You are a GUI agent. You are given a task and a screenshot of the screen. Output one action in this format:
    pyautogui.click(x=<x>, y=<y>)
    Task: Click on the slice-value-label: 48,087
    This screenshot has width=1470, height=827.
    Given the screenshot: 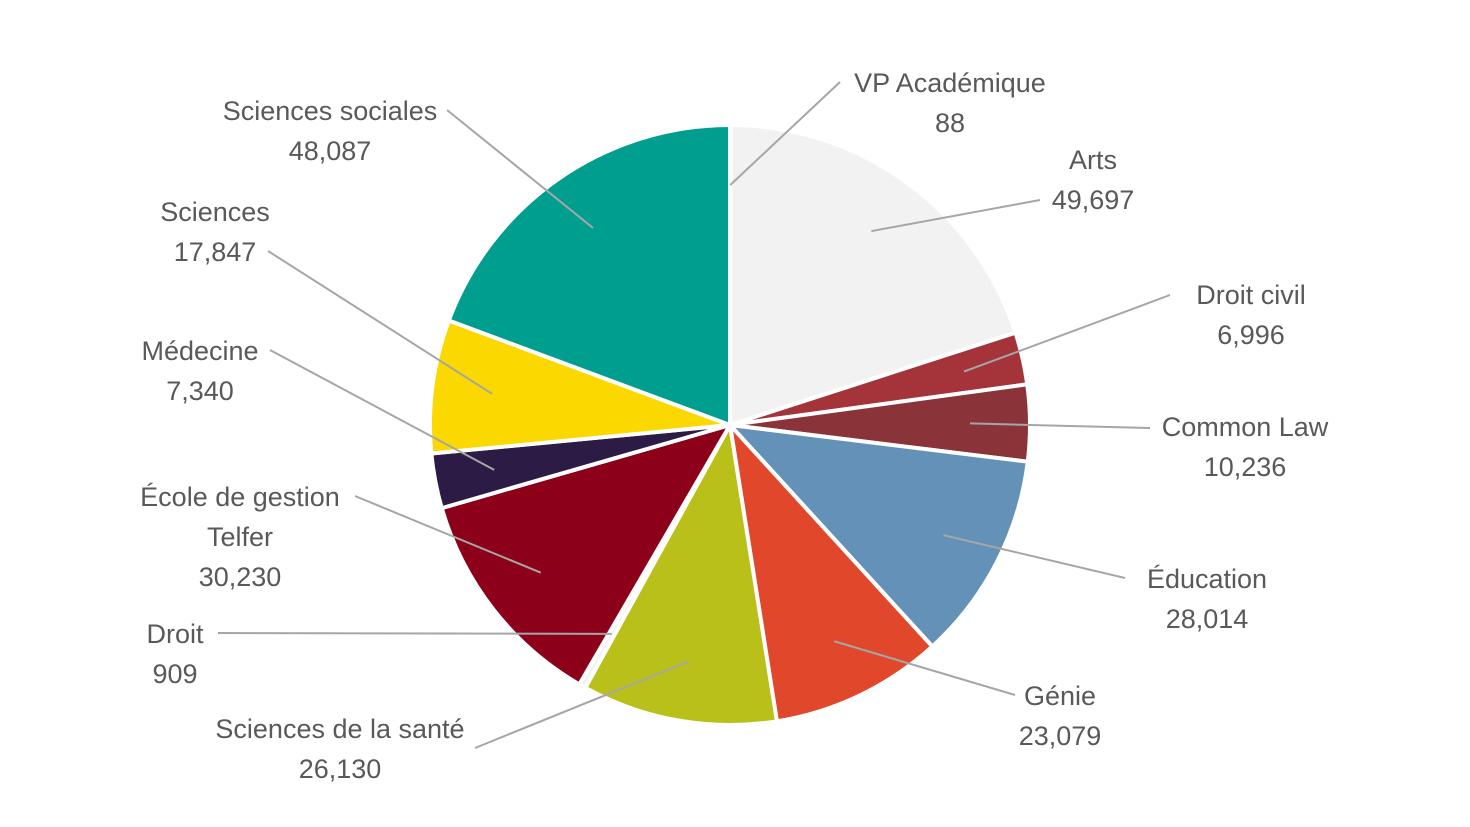 What is the action you would take?
    pyautogui.click(x=330, y=151)
    